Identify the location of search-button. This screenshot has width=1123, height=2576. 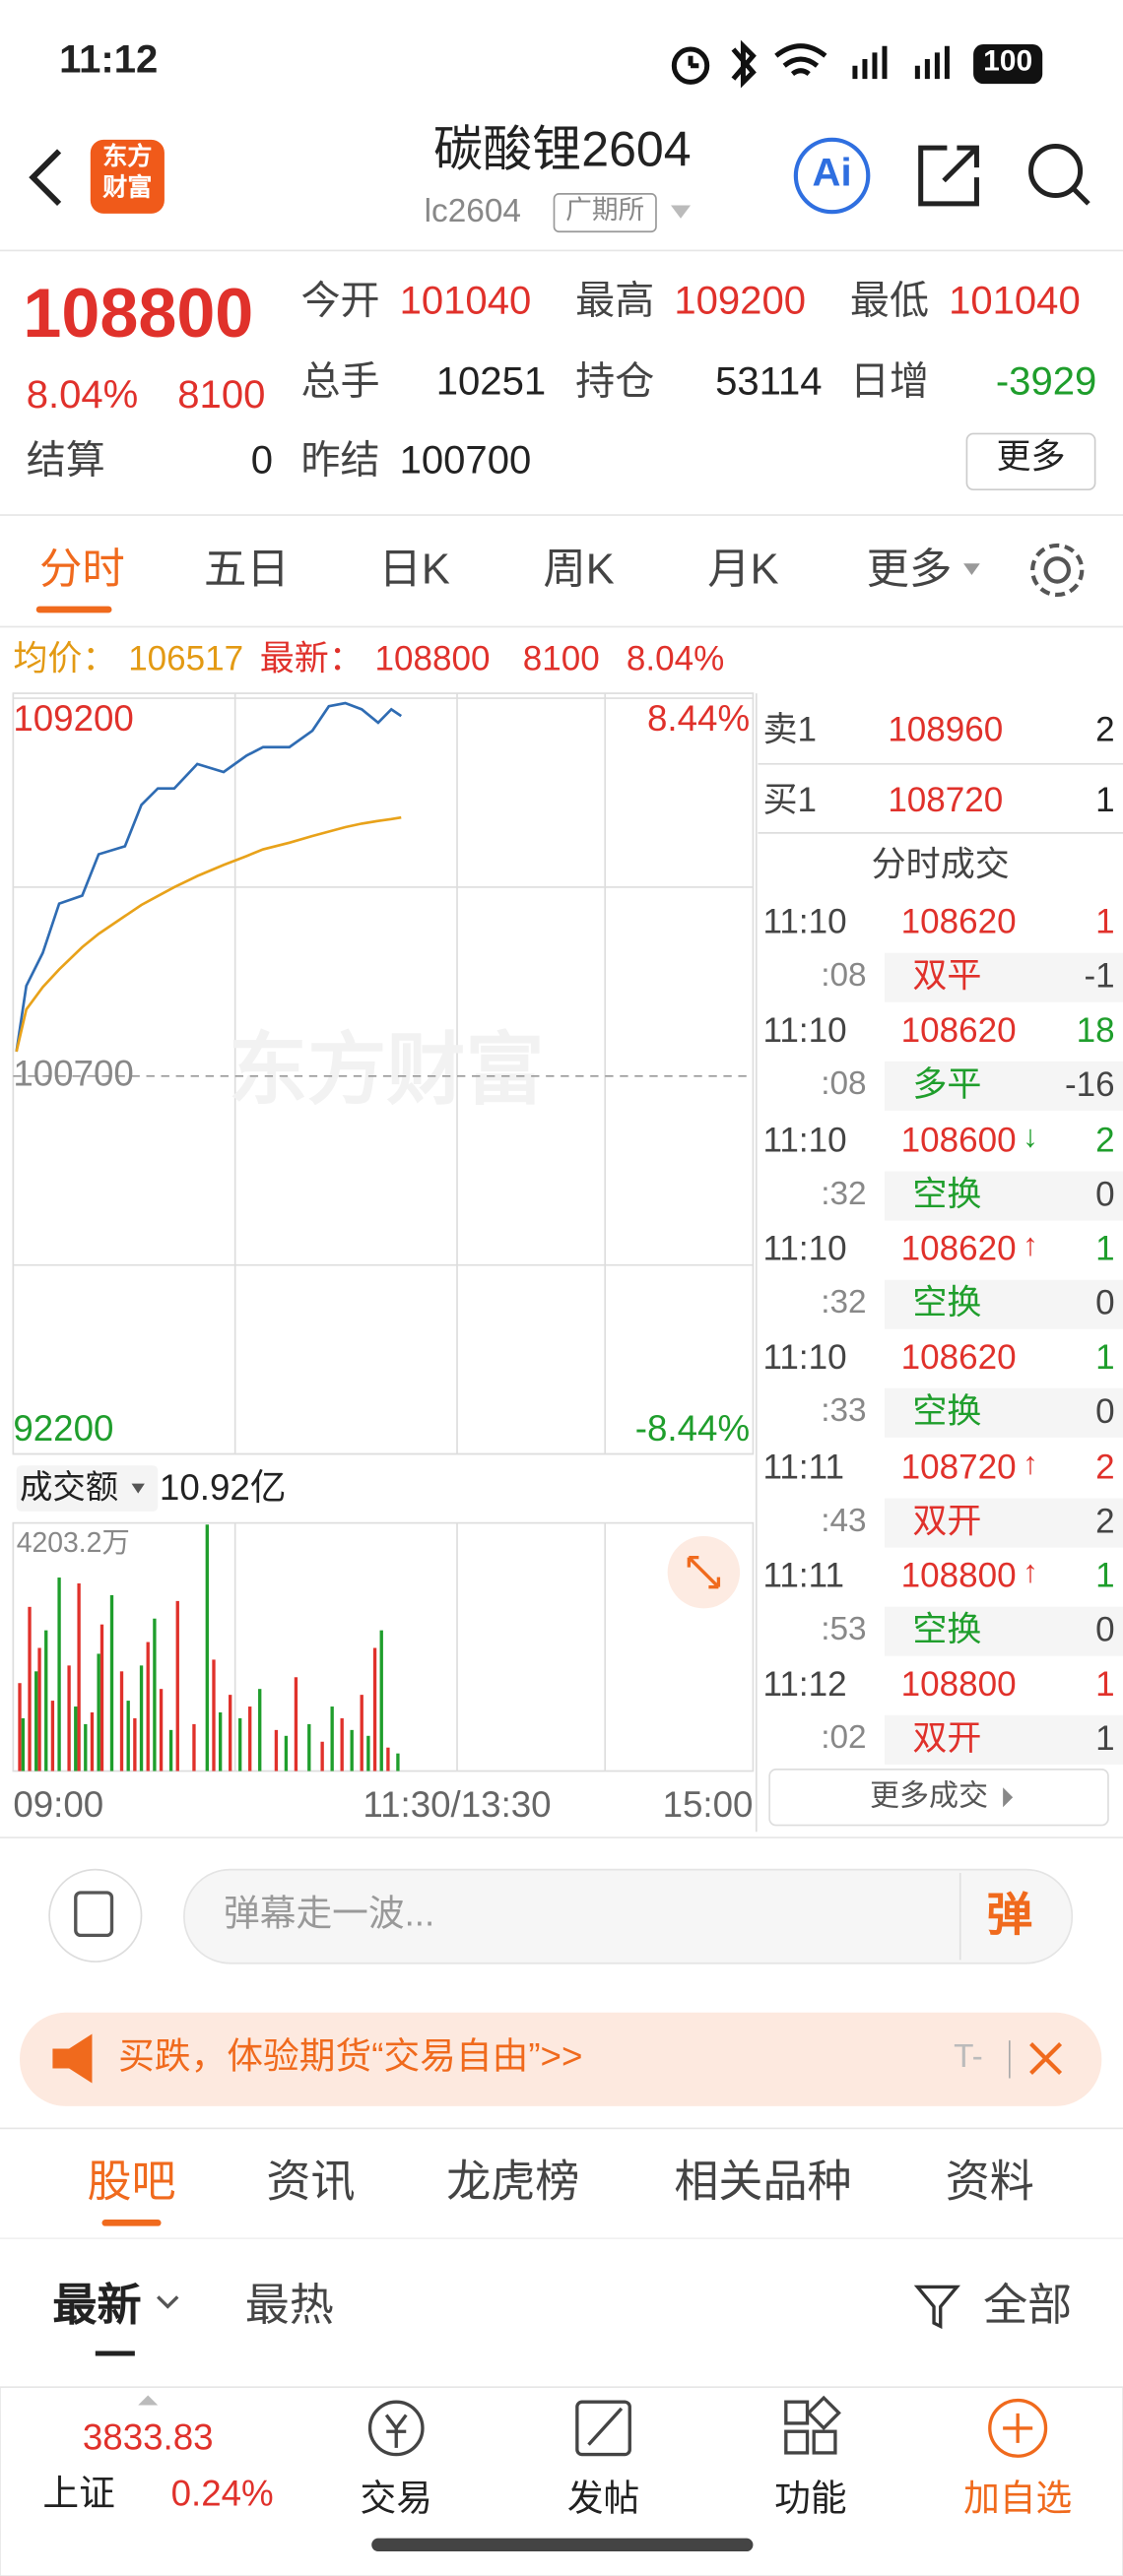
(1059, 174).